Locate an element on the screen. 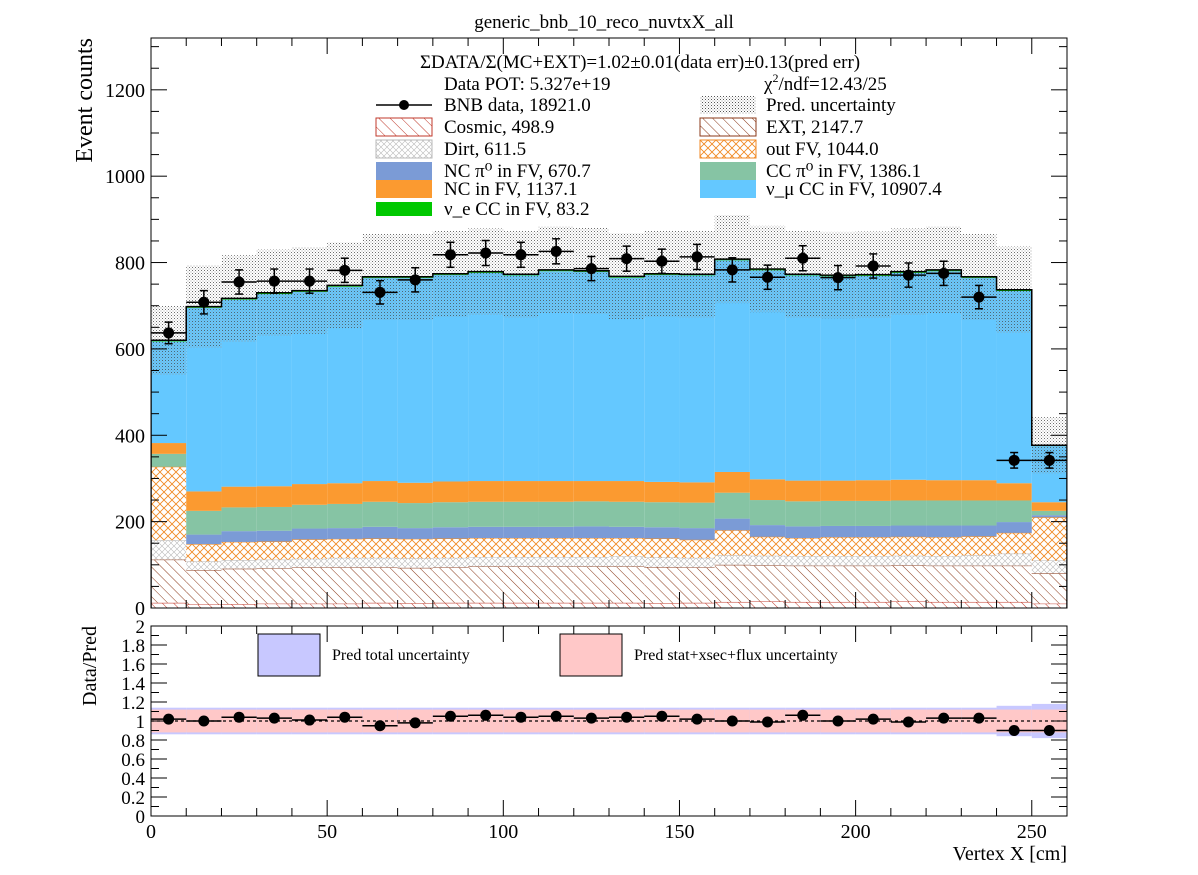  main-ytick-label-1200: 1200 is located at coordinates (125, 91).